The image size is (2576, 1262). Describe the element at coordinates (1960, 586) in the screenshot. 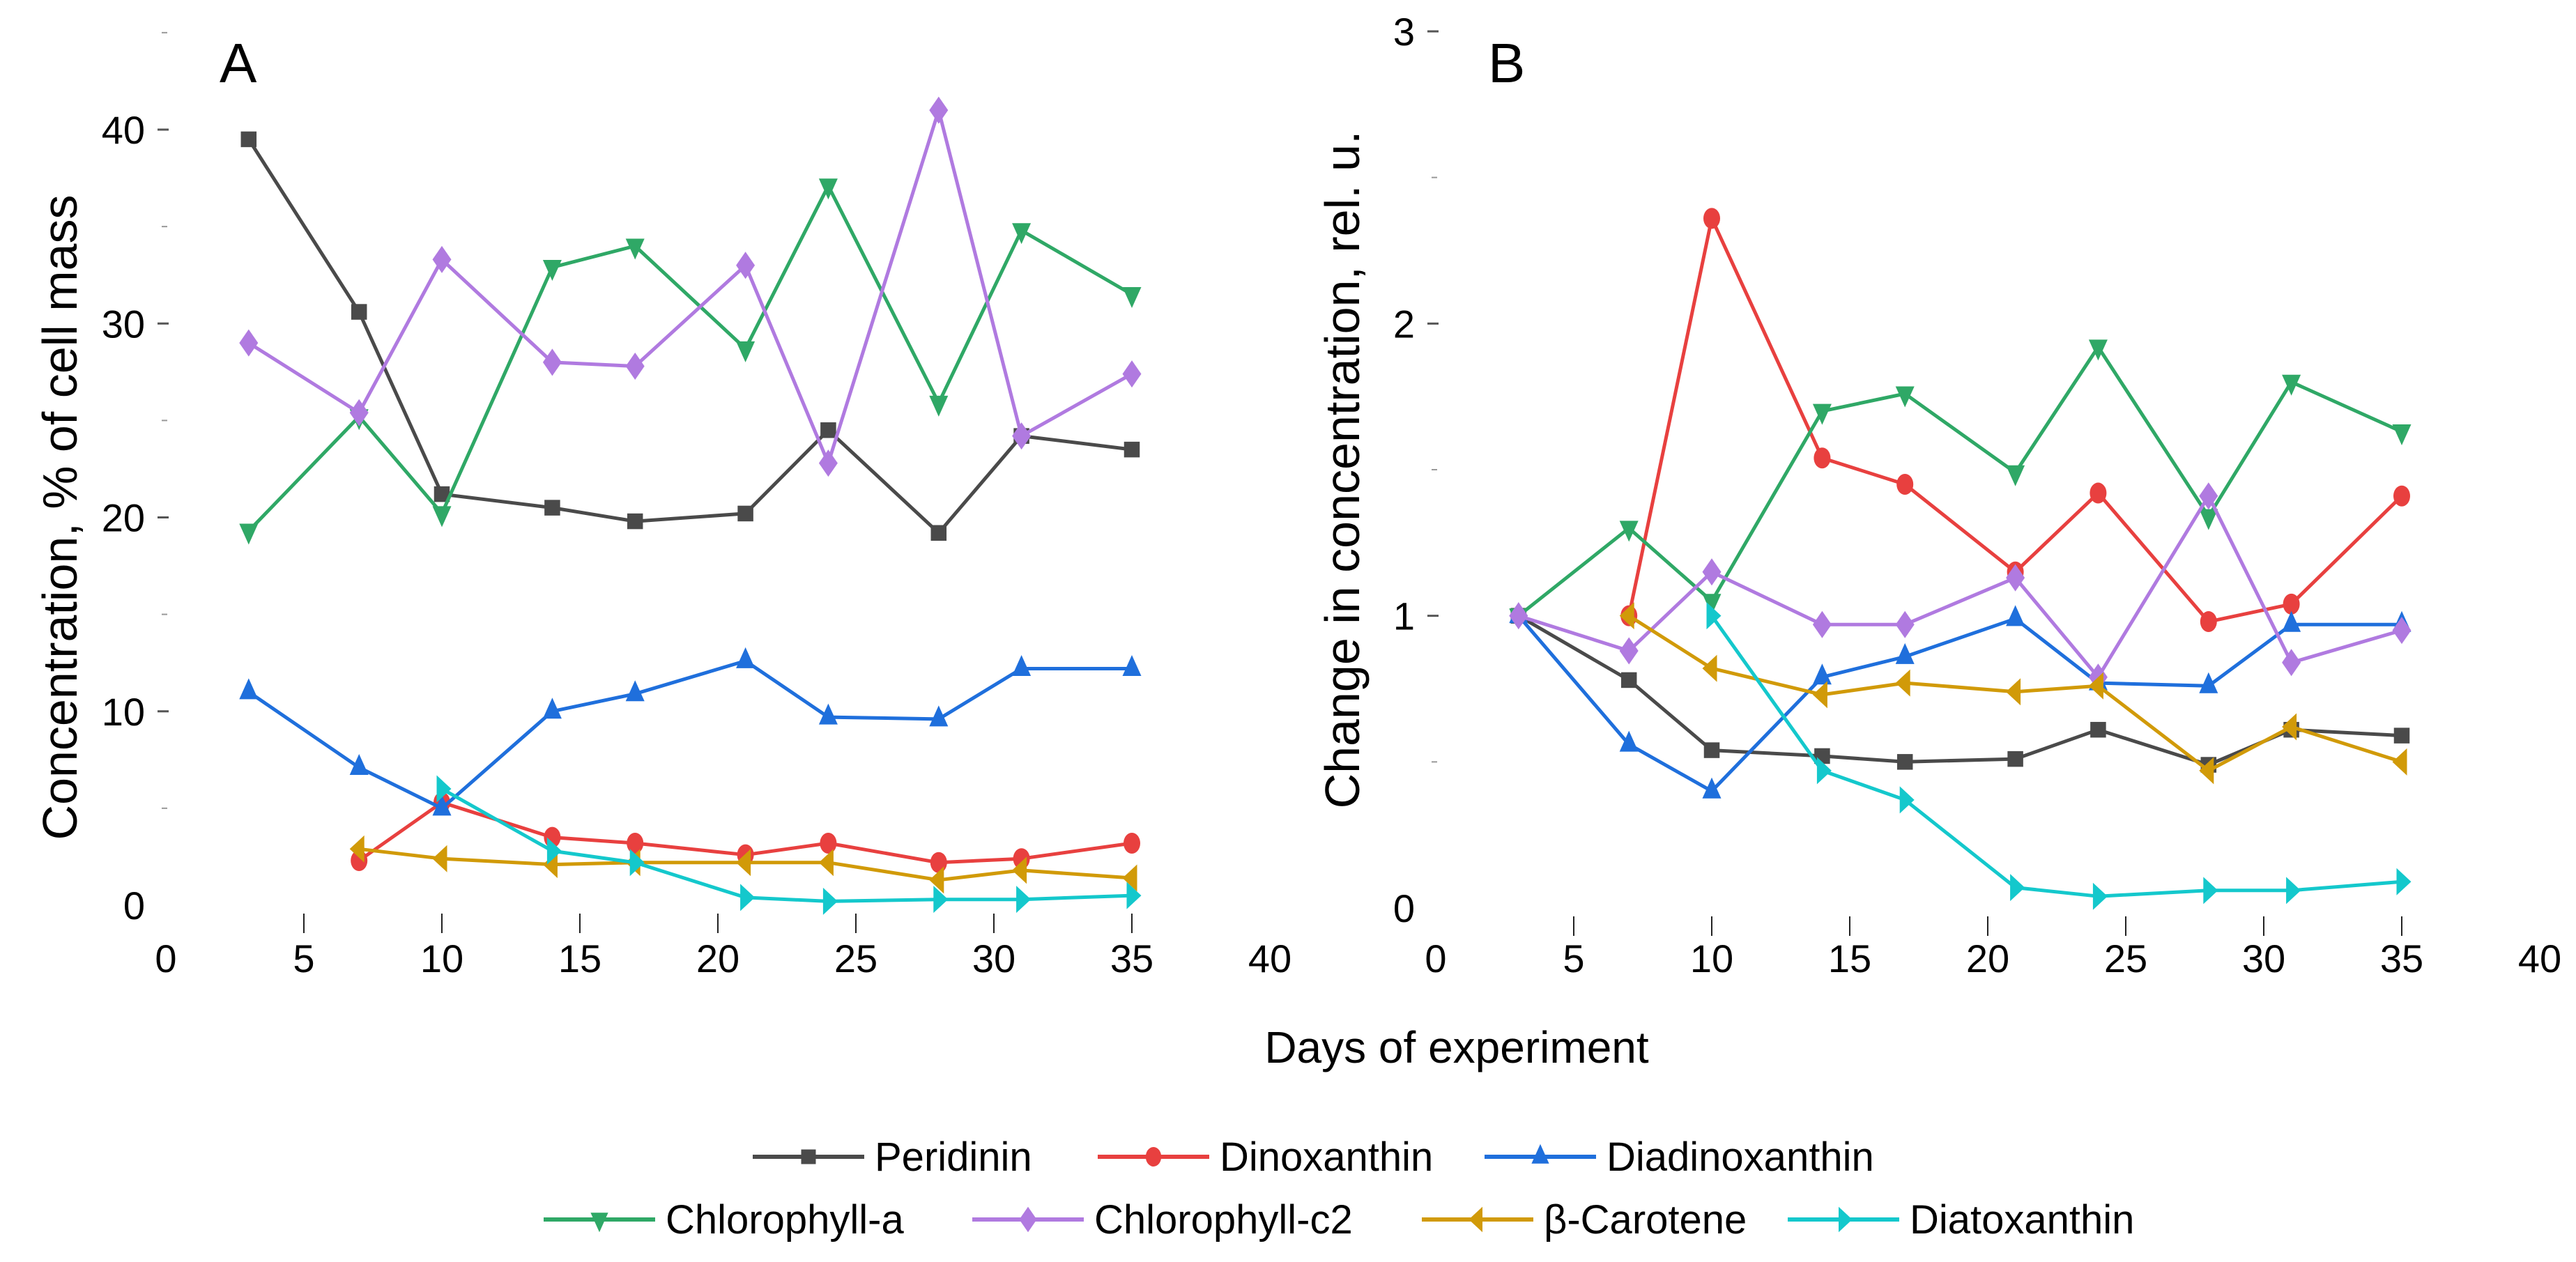

I see `series-chlorophyll-c2` at that location.